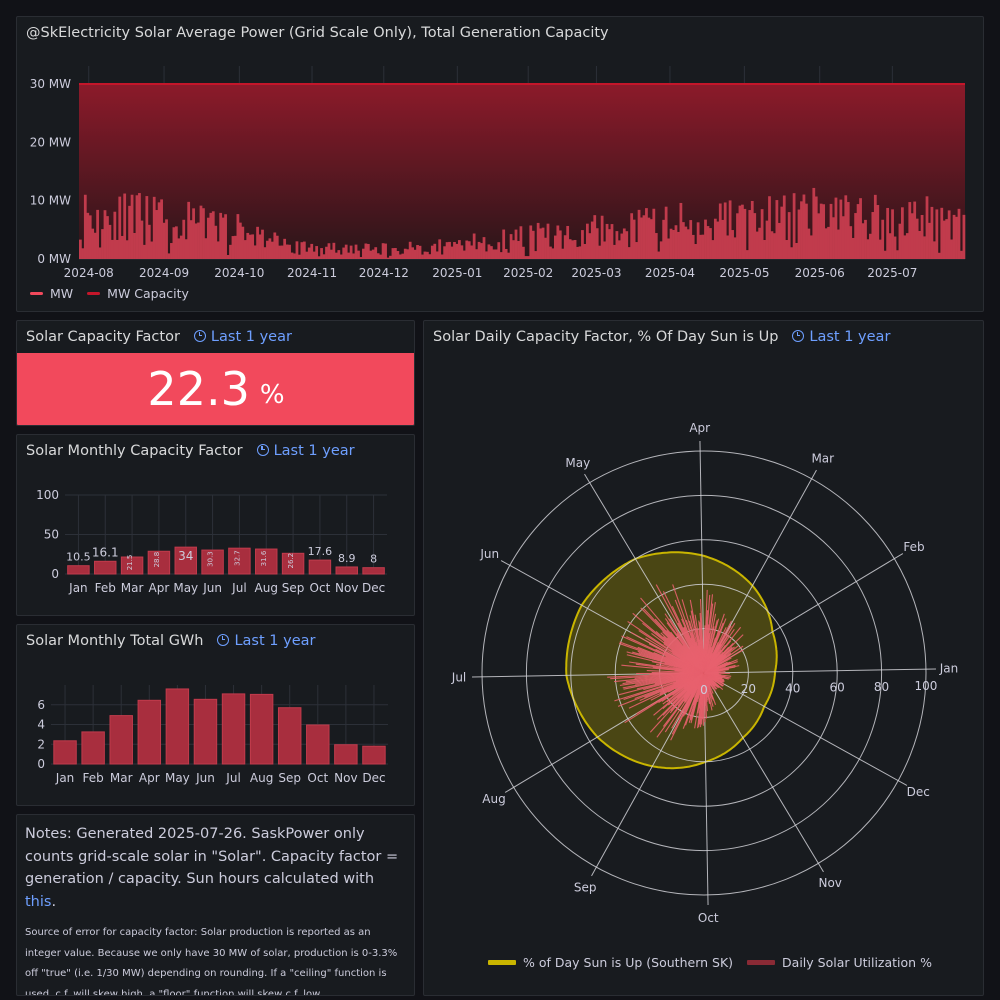 The image size is (1000, 1000). I want to click on x-tick-label: 2025-05, so click(744, 273).